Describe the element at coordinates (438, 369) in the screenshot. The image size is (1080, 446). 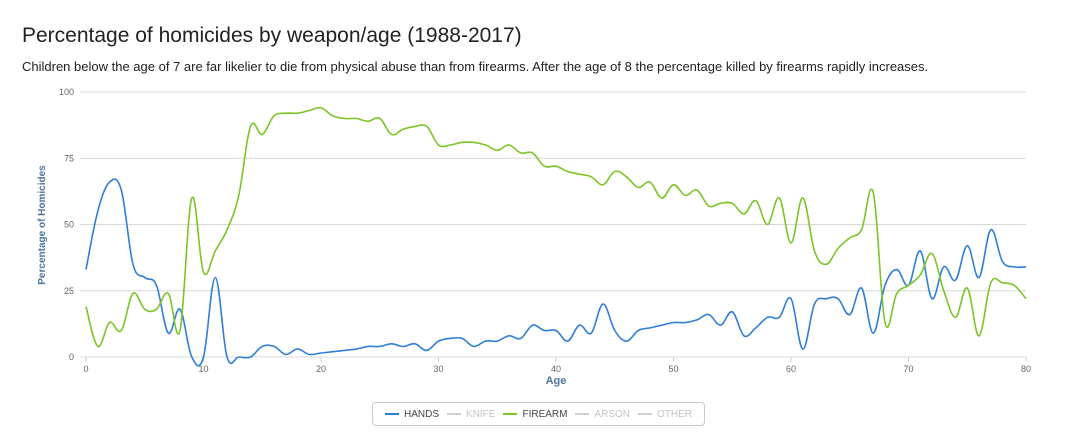
I see `x-tick-label: 30` at that location.